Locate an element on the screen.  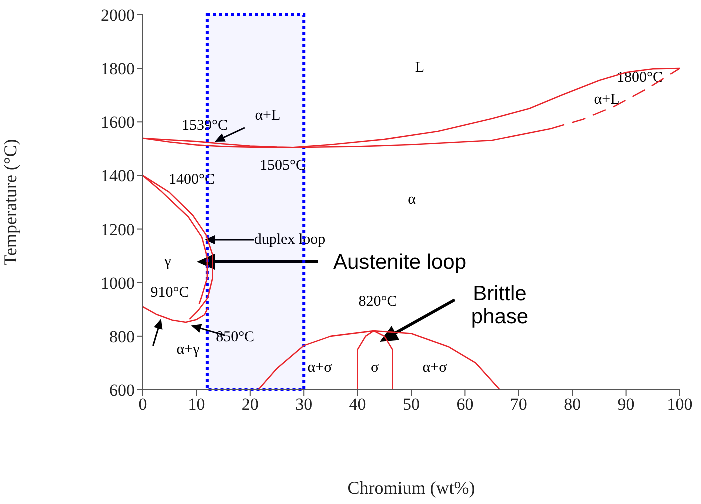
x-axis-title: Chromium (wt%) is located at coordinates (412, 488).